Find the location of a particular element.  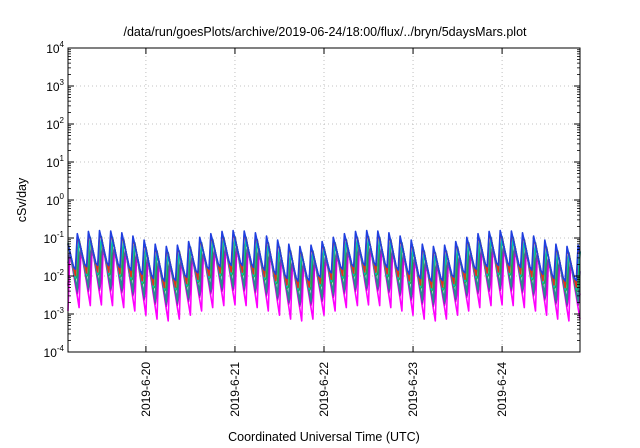

y-tick-label: 10⁴ is located at coordinates (55, 48).